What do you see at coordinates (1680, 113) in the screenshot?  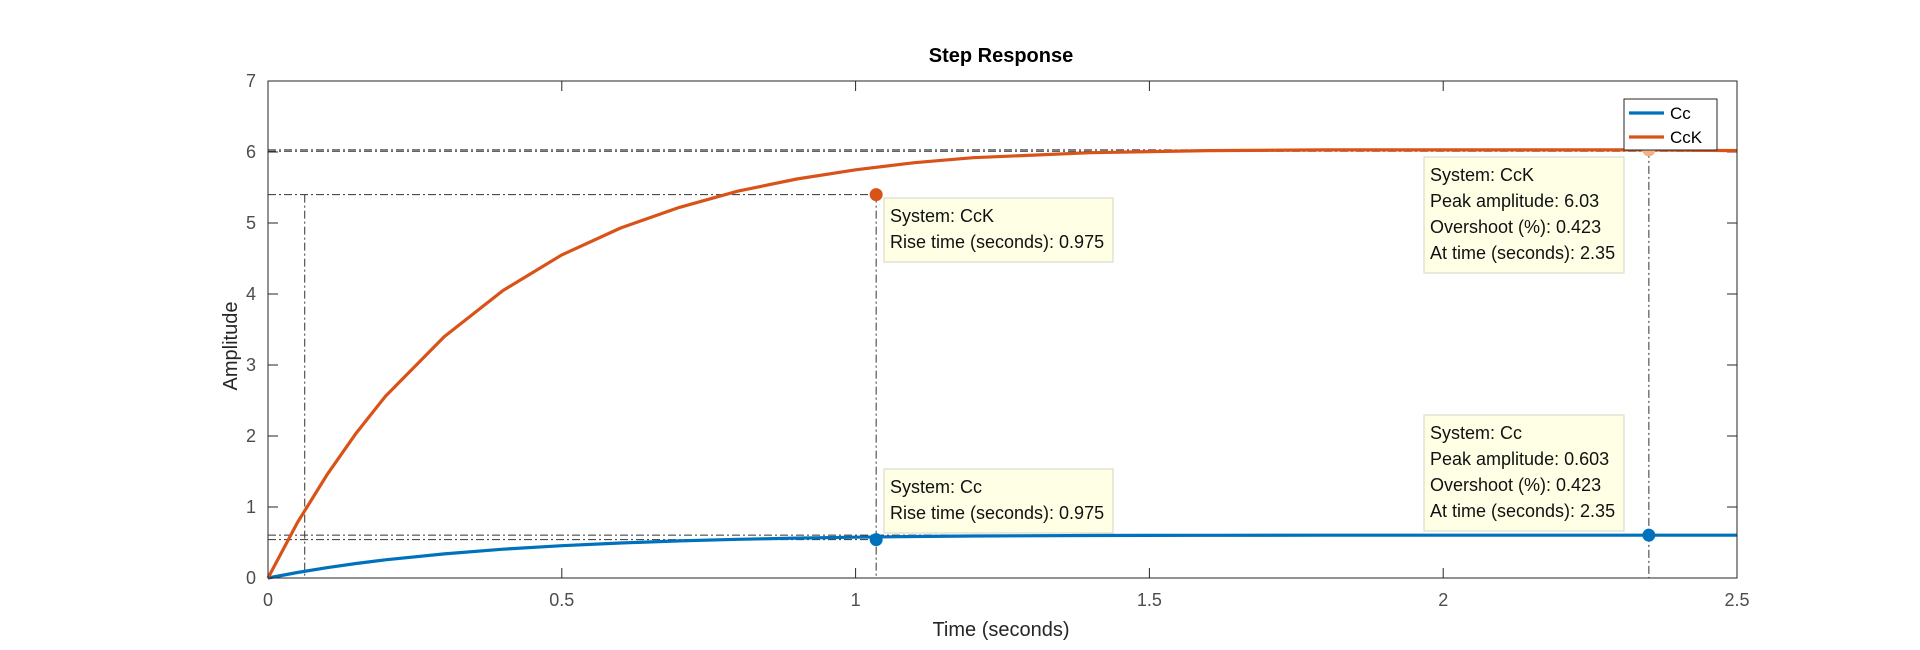 I see `legend-label-cc: Cc` at bounding box center [1680, 113].